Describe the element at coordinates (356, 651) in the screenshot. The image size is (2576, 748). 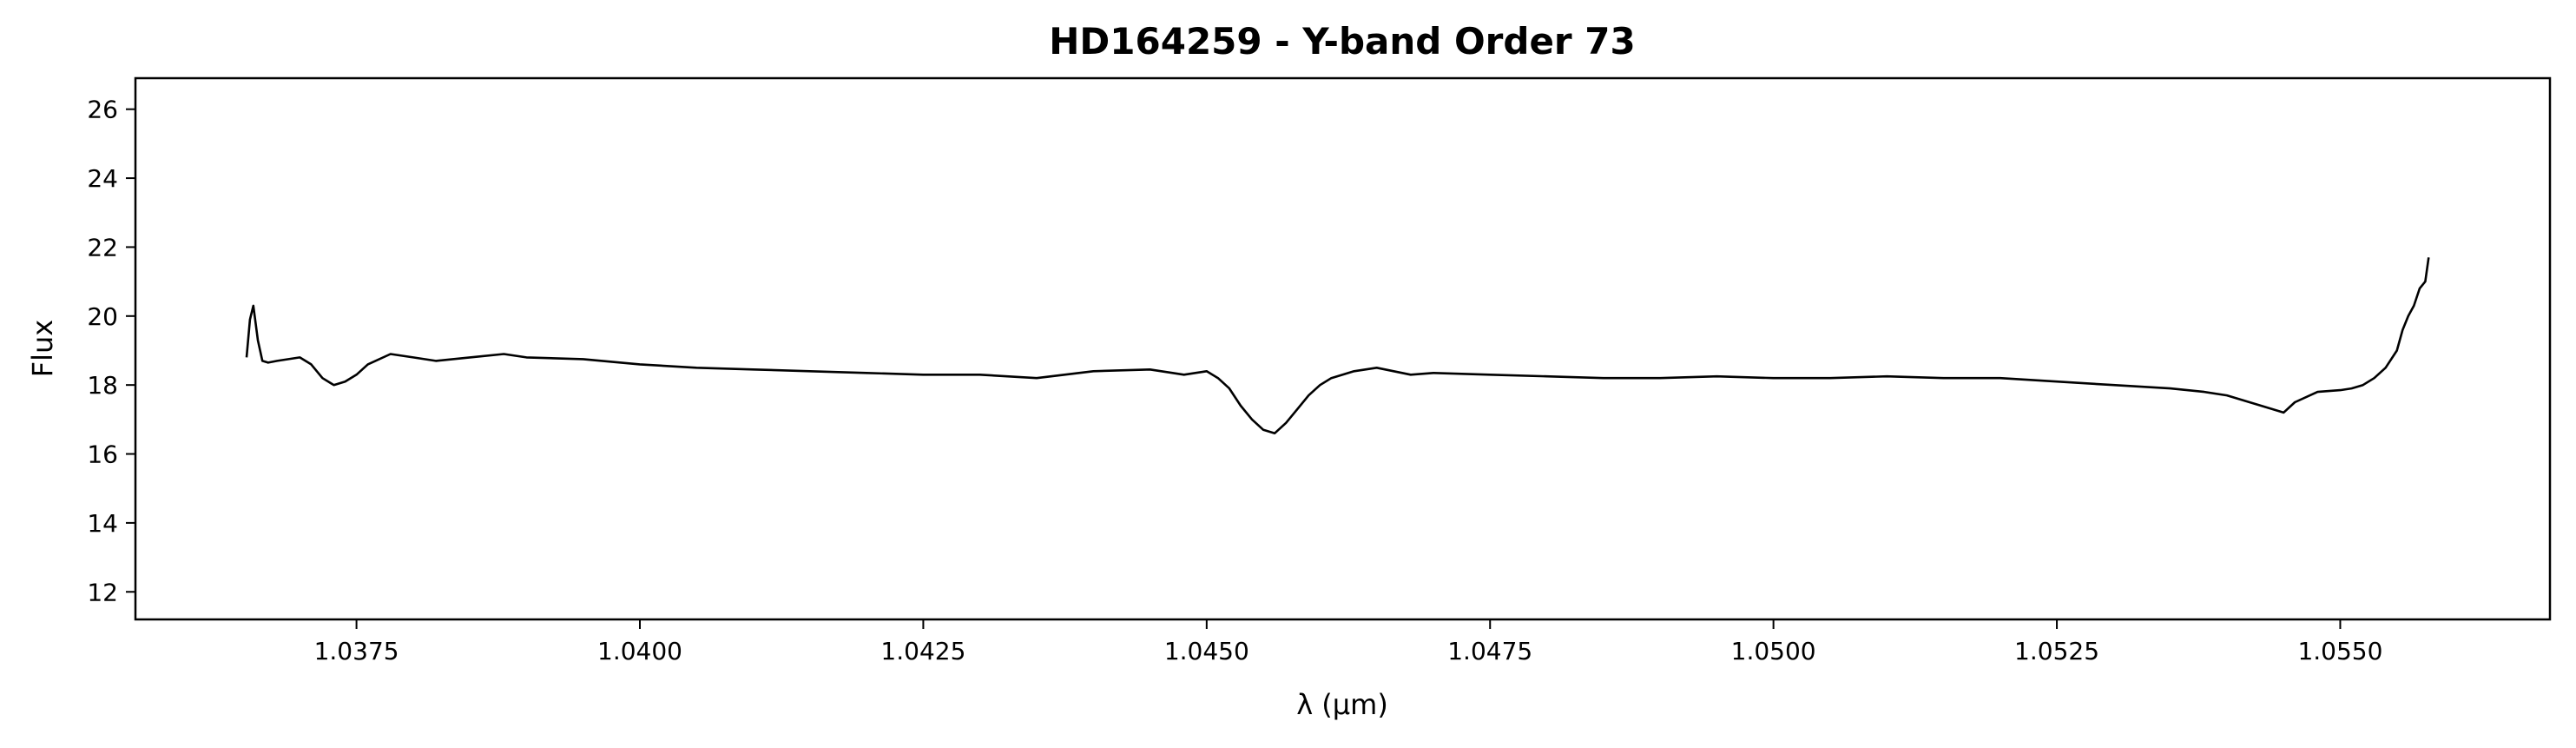
I see `x-tick-label: 1.0375` at that location.